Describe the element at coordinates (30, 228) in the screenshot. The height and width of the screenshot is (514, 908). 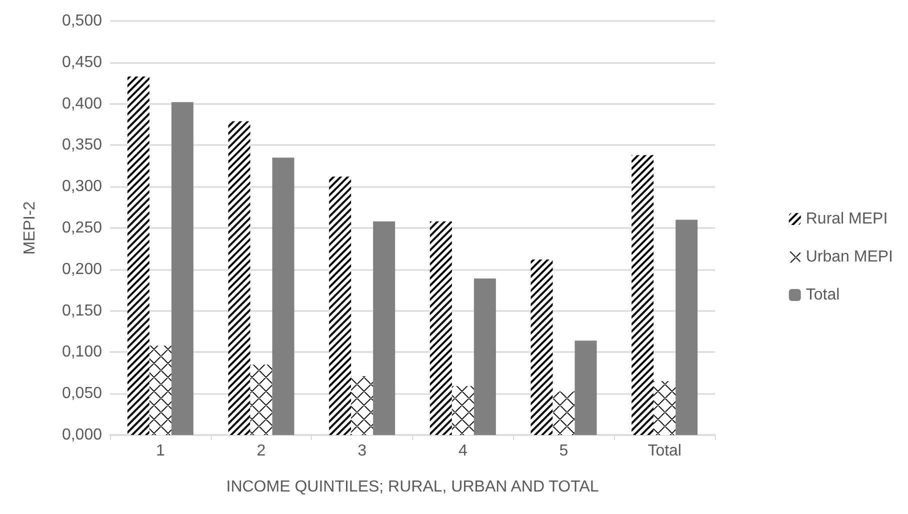
I see `y-axis-title: MEPI-2` at that location.